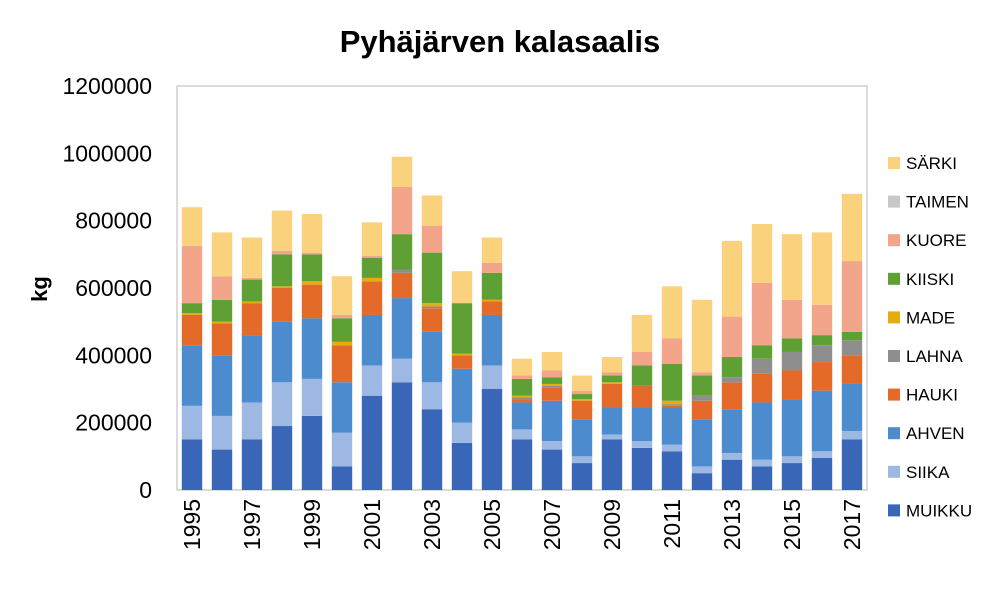  Describe the element at coordinates (282, 352) in the screenshot. I see `bar-segment-ahven-1998` at that location.